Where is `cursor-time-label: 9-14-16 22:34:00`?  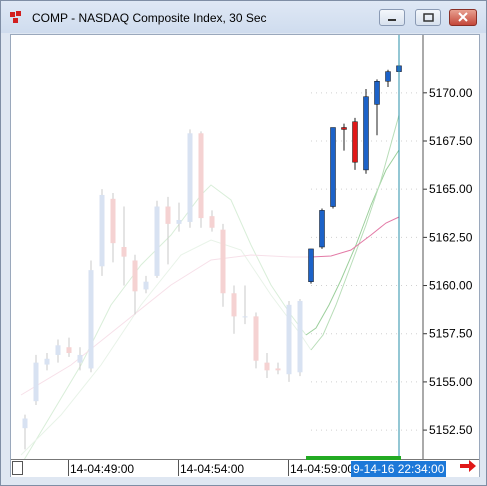 cursor-time-label: 9-14-16 22:34:00 is located at coordinates (399, 469).